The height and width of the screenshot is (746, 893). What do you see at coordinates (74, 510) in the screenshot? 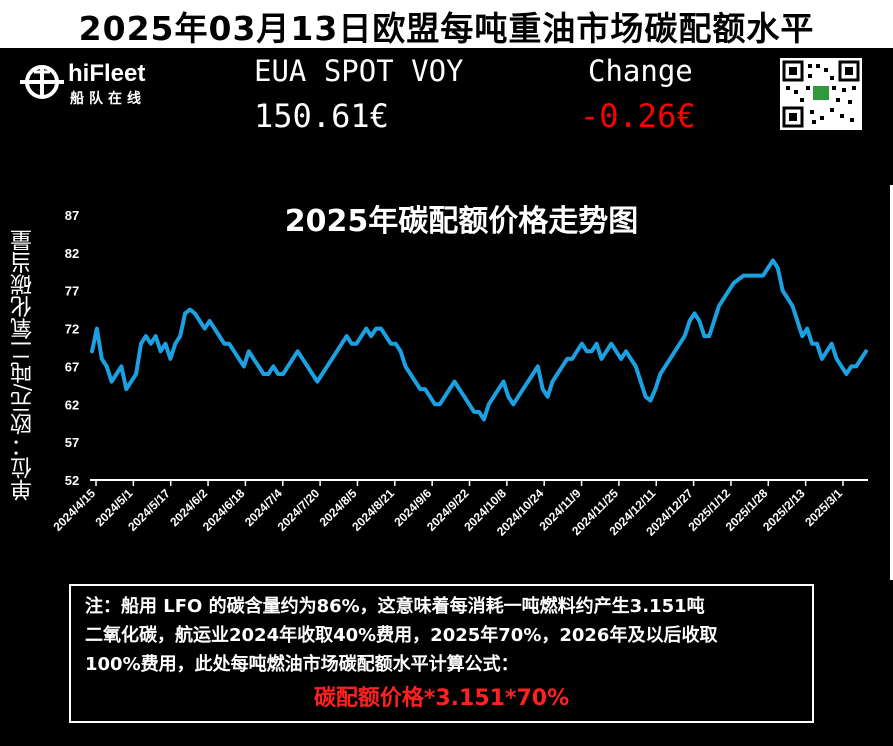
I see `x-tick-label: 2024/4/15` at bounding box center [74, 510].